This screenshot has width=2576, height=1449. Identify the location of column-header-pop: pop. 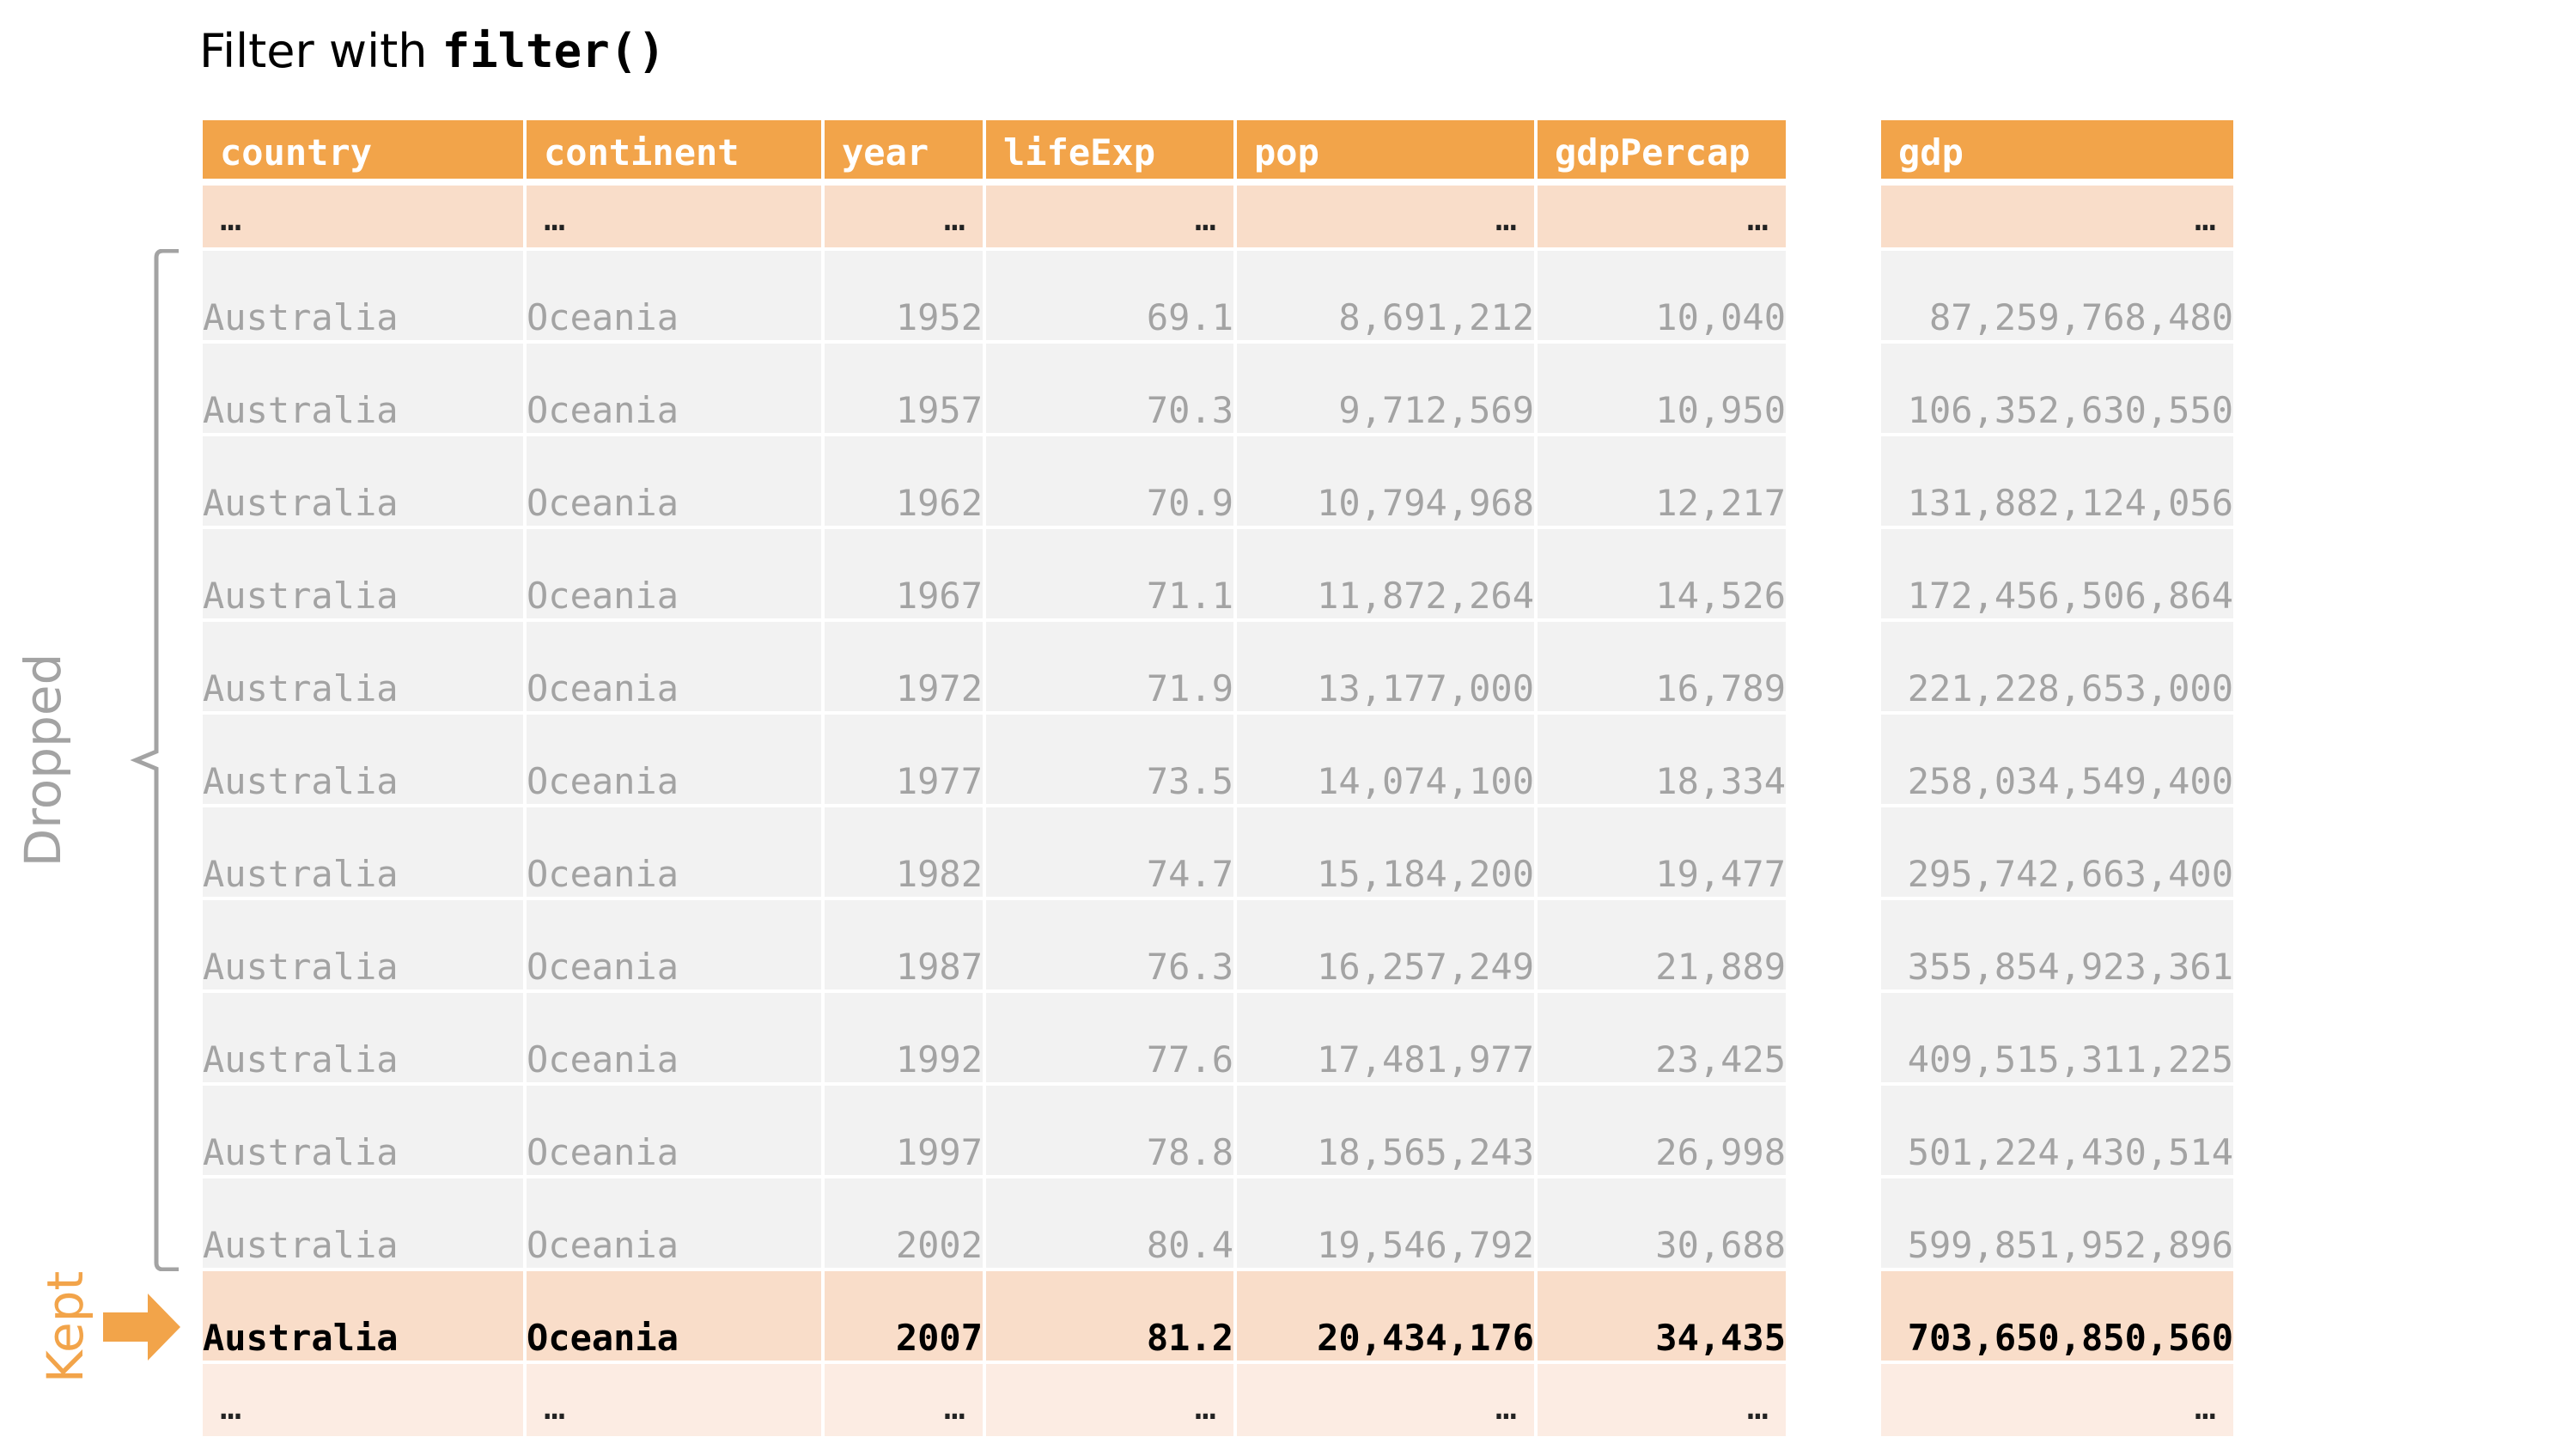
(1385, 149).